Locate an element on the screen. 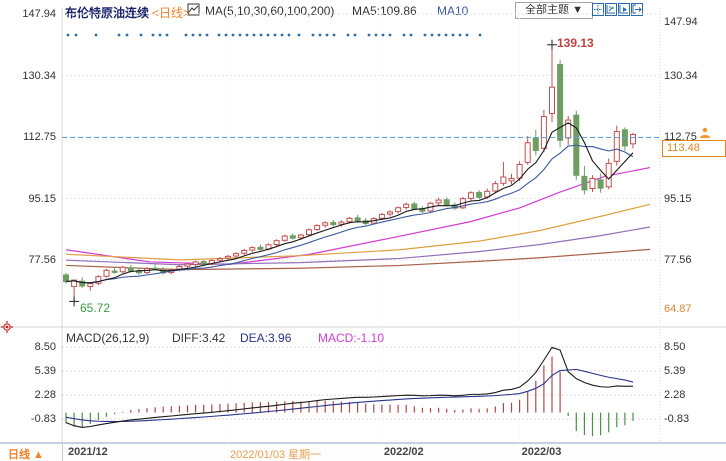 The image size is (726, 461). date-tick: 2021/12 is located at coordinates (88, 452).